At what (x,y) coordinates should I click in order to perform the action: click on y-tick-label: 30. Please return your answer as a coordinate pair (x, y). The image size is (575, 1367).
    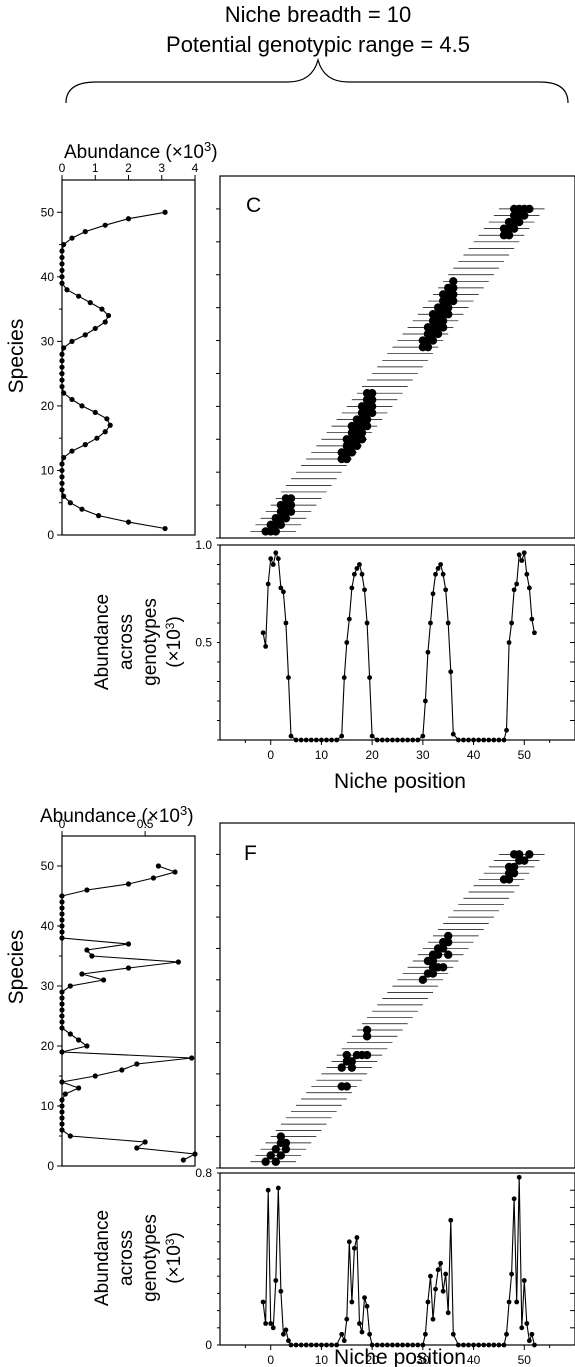
    Looking at the image, I should click on (48, 986).